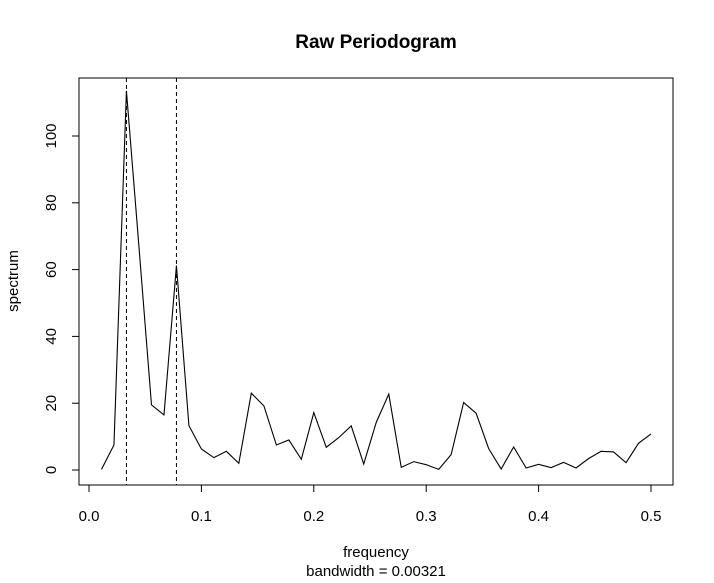 The height and width of the screenshot is (583, 714). What do you see at coordinates (51, 470) in the screenshot?
I see `y-tick-label: 0` at bounding box center [51, 470].